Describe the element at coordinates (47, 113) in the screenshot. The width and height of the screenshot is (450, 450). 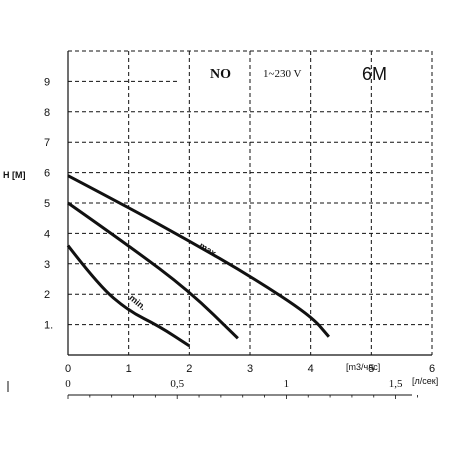
I see `y-tick-label: 8` at that location.